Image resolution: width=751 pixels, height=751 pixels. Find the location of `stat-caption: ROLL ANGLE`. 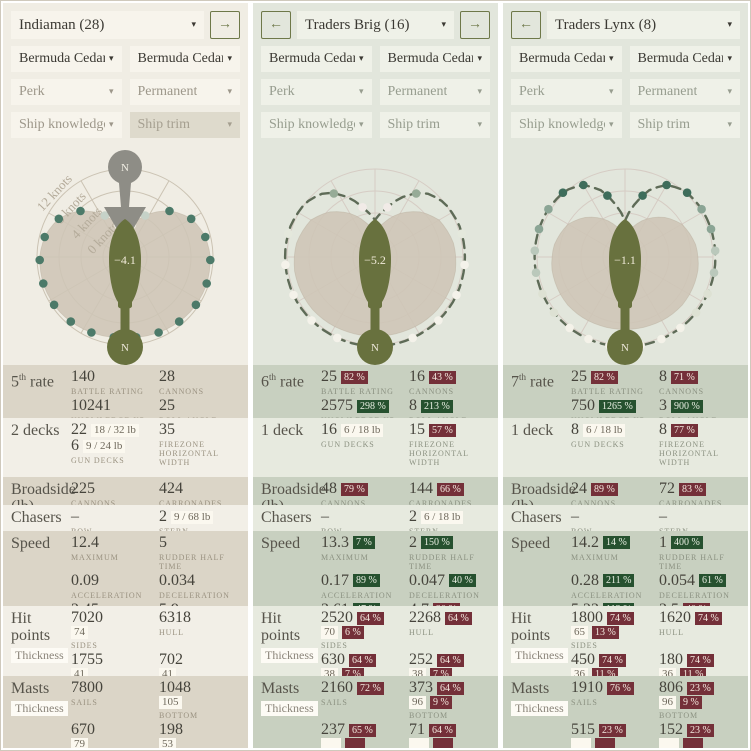

stat-caption: ROLL ANGLE is located at coordinates (200, 417).